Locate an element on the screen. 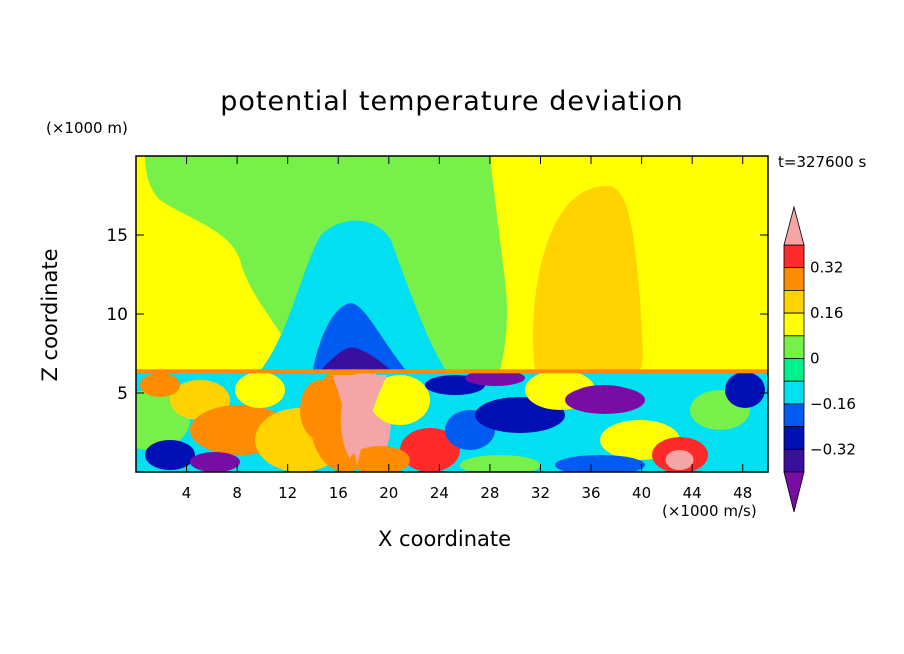 The image size is (904, 654). central-cold-column is located at coordinates (353, 295).